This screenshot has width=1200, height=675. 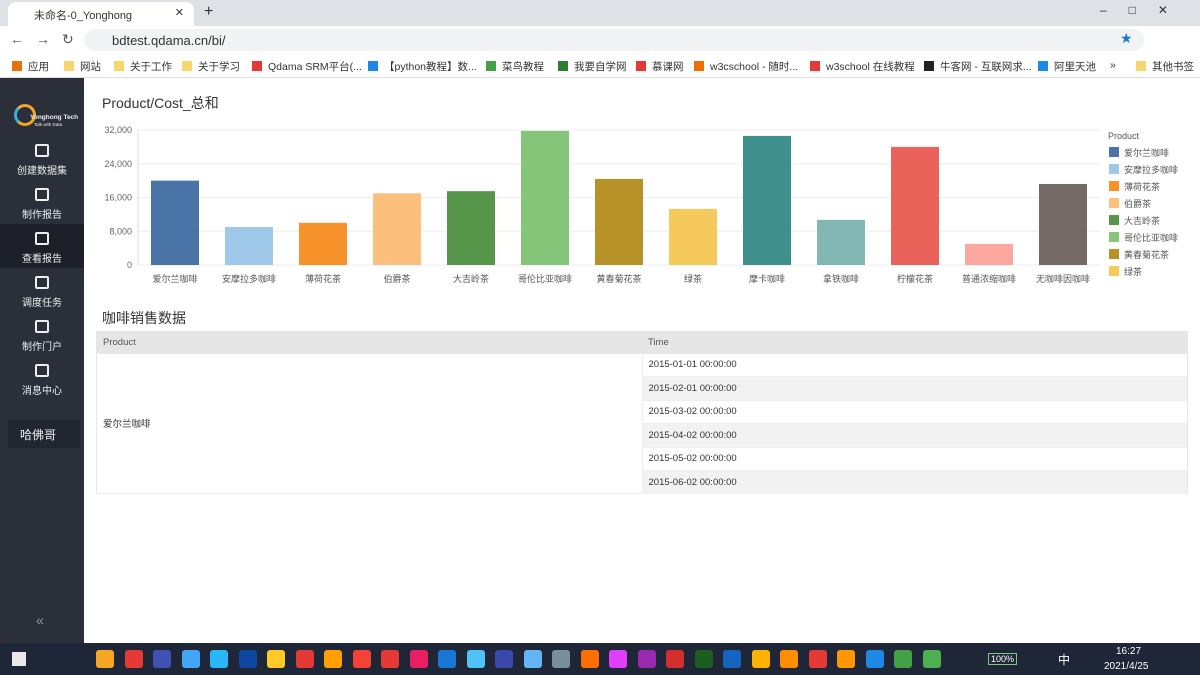 I want to click on clock-date: 2021/4/25, so click(x=1126, y=666).